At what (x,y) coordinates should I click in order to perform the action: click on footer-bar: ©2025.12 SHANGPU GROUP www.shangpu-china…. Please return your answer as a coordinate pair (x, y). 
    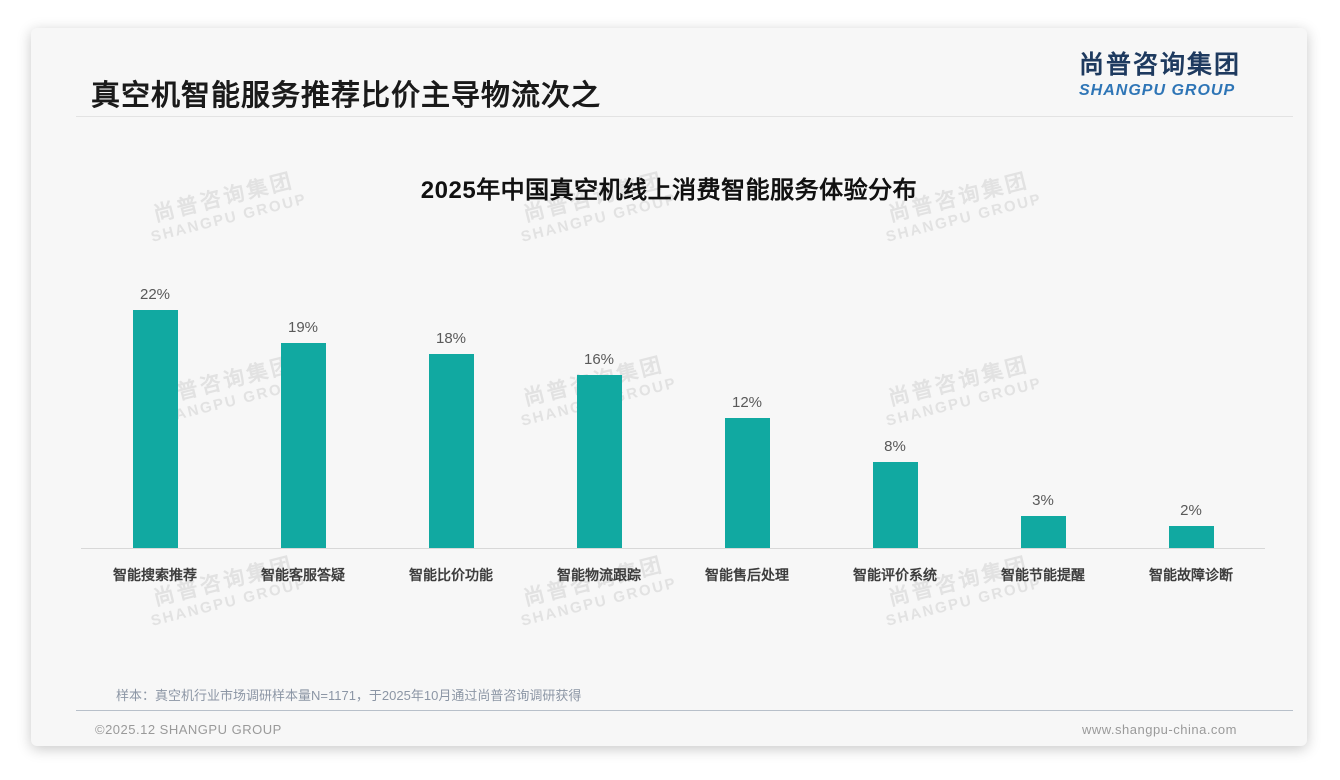
    Looking at the image, I should click on (666, 729).